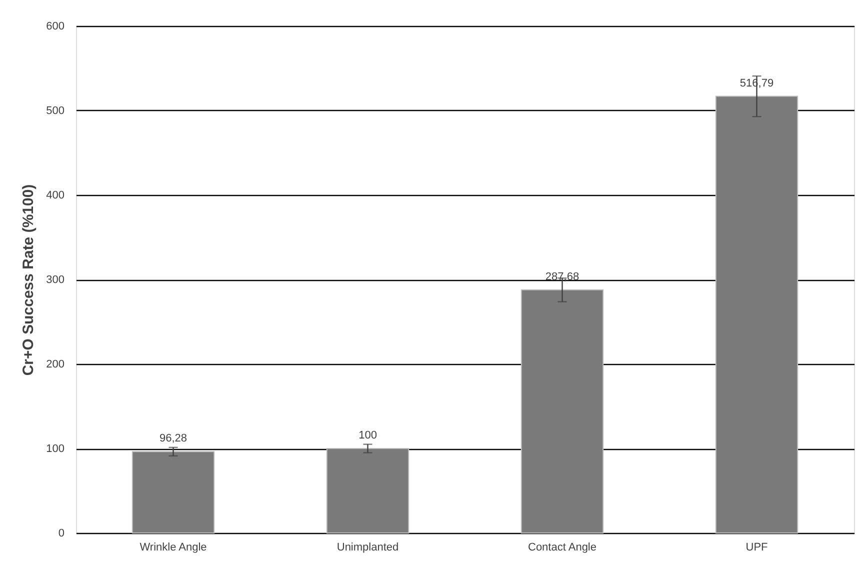 This screenshot has width=864, height=567. Describe the element at coordinates (173, 548) in the screenshot. I see `x-tick-label: Wrinkle Angle` at that location.